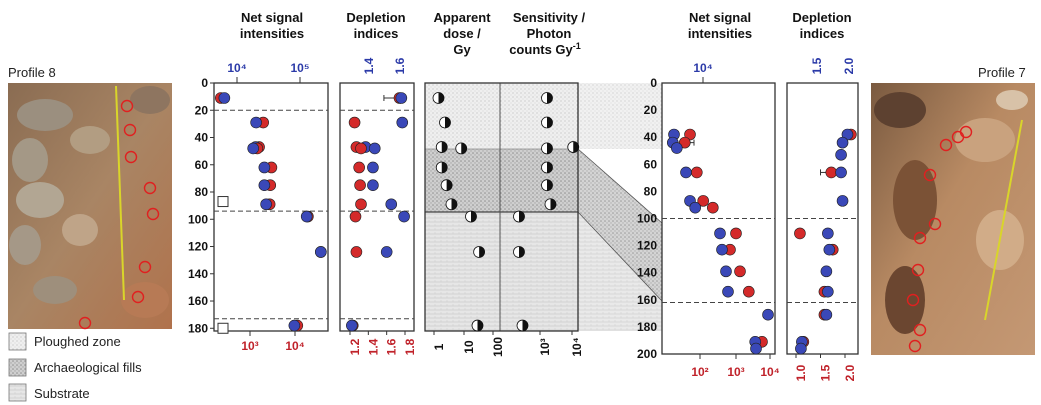  What do you see at coordinates (822, 219) in the screenshot?
I see `panel-profile7-depletion: 1.5 2.0 1.0 1.5 2.0` at bounding box center [822, 219].